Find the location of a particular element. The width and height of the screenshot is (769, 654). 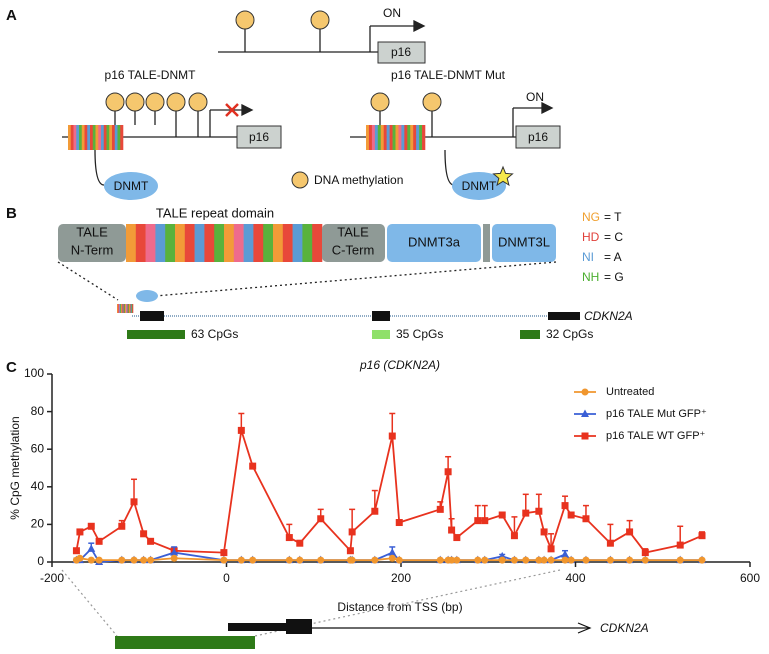

construct-title: p16 TALE-DNMT Mut is located at coordinates (448, 75).